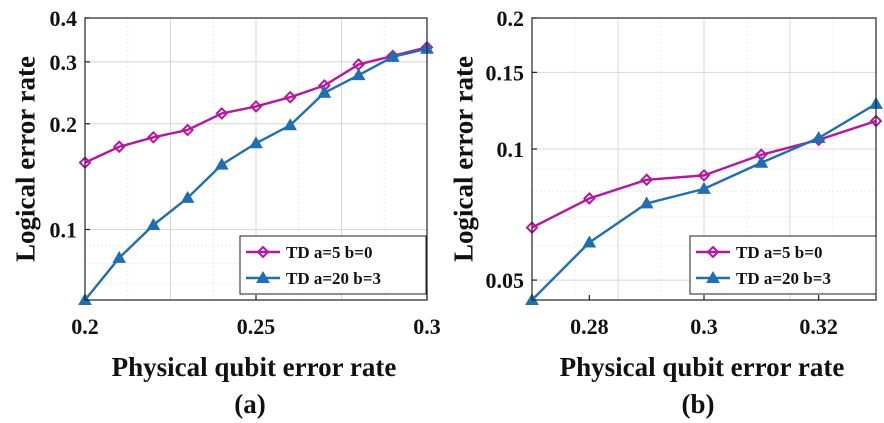 Image resolution: width=884 pixels, height=423 pixels. I want to click on series-line-td-a5-b0, so click(256, 105).